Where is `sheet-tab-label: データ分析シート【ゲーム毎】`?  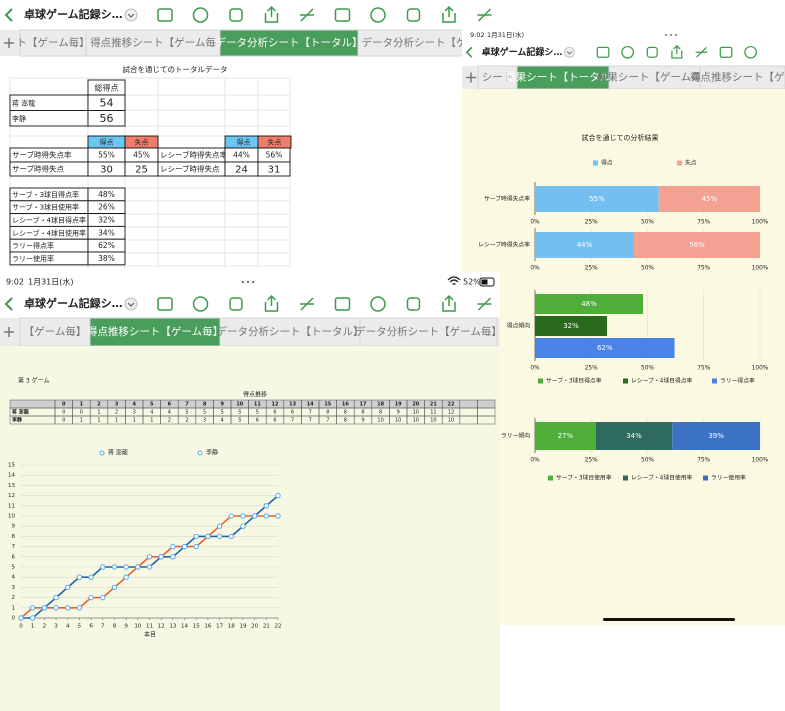 sheet-tab-label: データ分析シート【ゲーム毎】 is located at coordinates (428, 331).